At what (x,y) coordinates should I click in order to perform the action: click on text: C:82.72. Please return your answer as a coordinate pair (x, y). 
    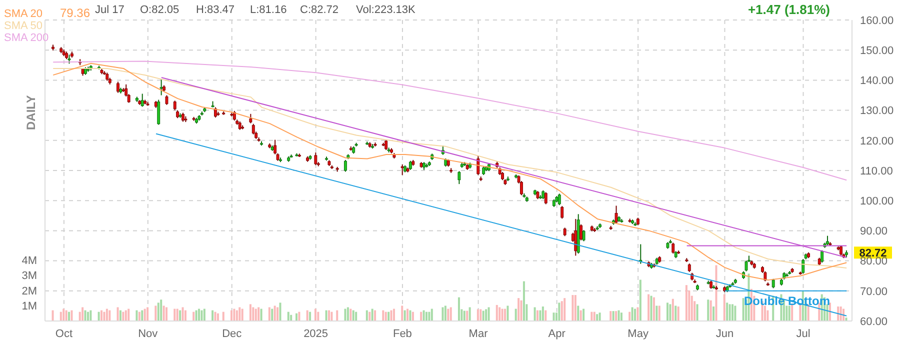
    Looking at the image, I should click on (319, 10).